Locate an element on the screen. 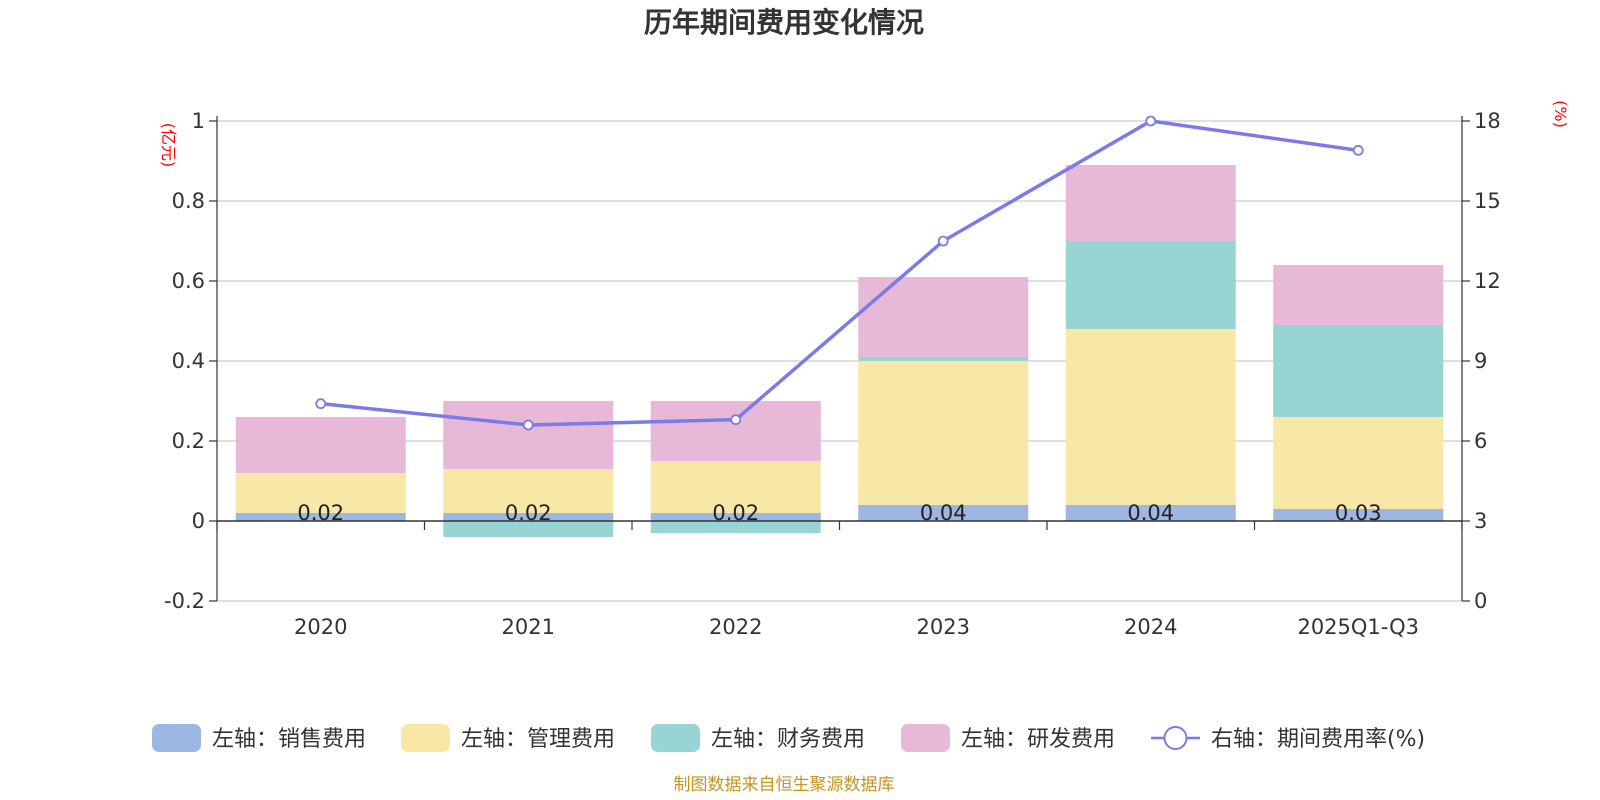 The image size is (1600, 800). left-axis-tick-label: 0.8 is located at coordinates (188, 201).